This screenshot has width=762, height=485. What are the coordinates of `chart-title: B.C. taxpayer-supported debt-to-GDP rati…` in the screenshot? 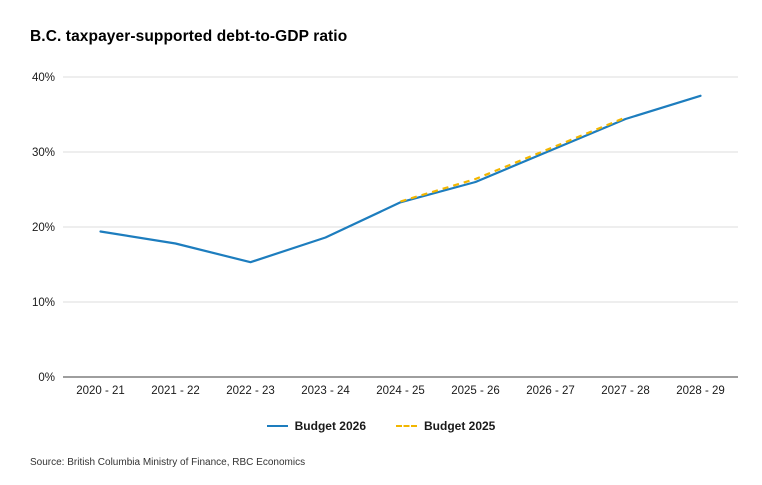 It's located at (189, 36).